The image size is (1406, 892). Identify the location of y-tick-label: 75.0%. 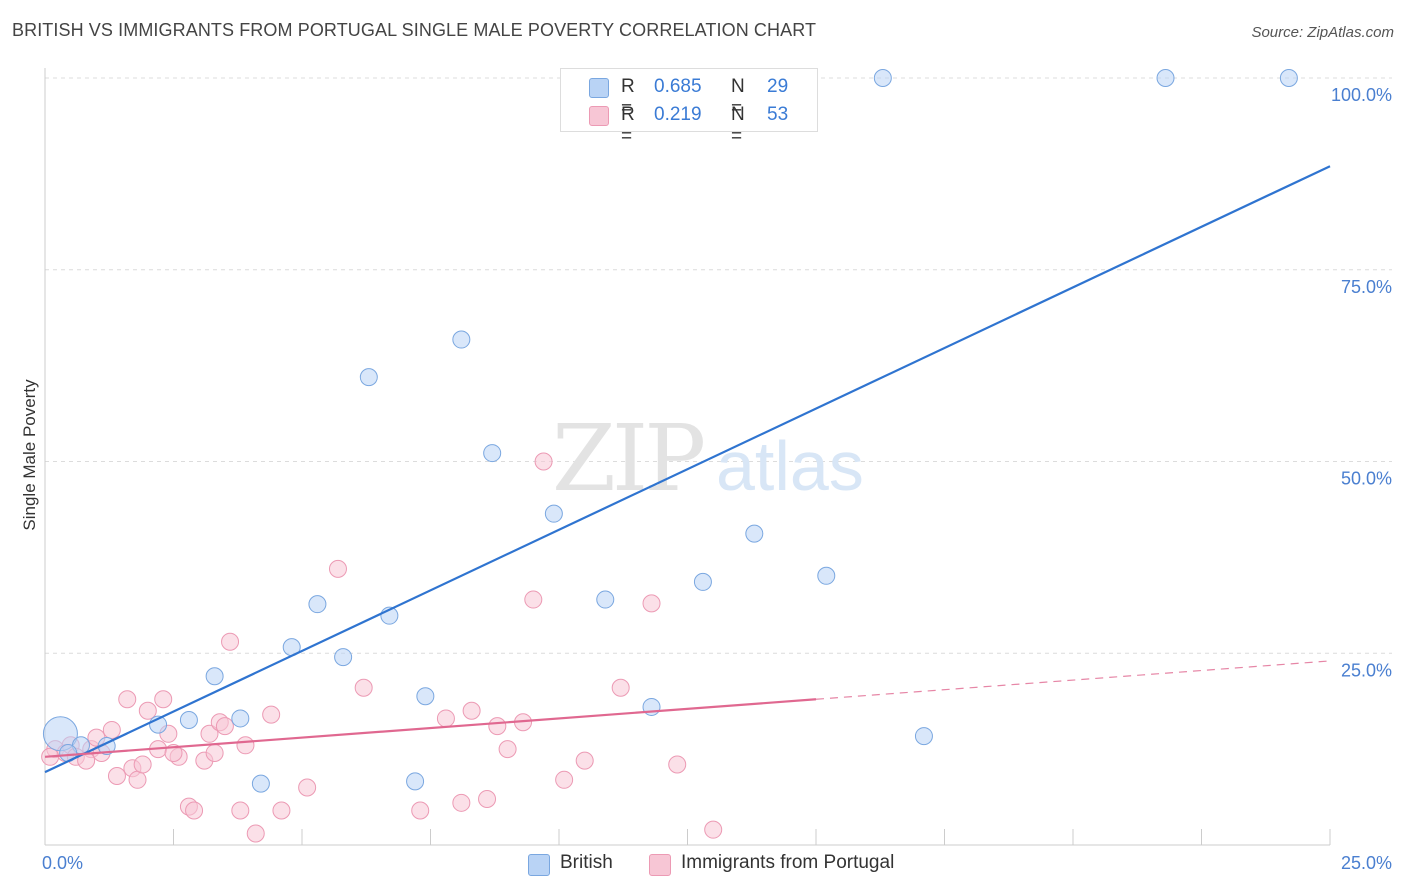
(1366, 287).